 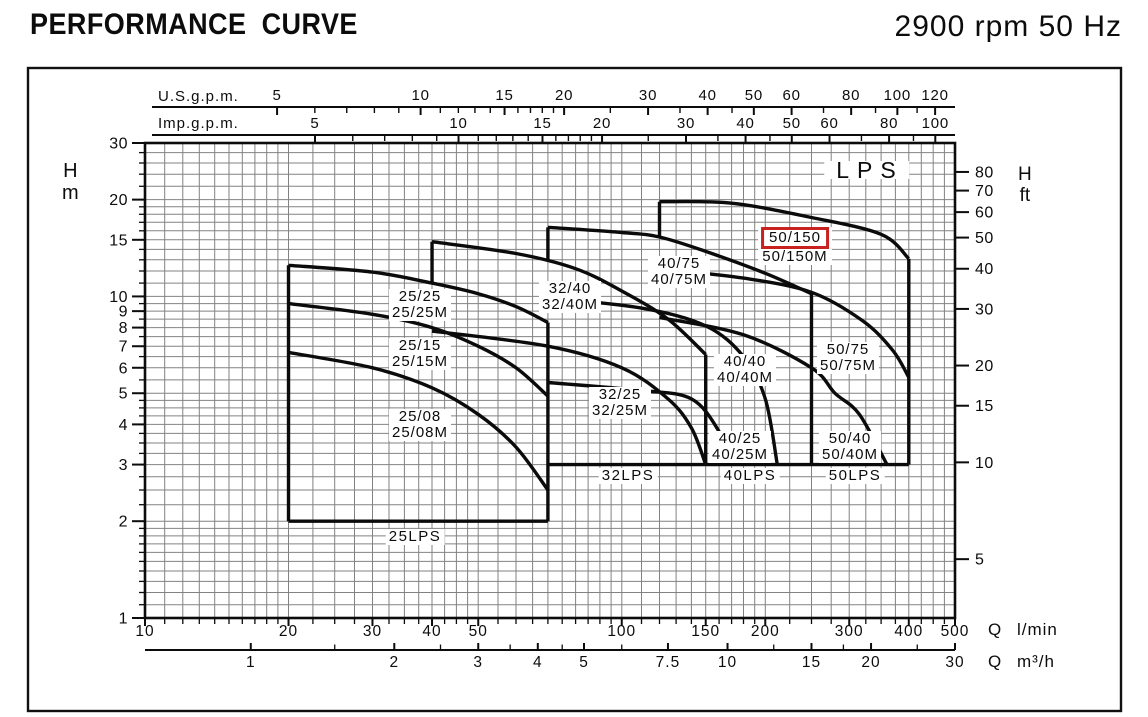 What do you see at coordinates (415, 537) in the screenshot?
I see `label-25lps: 25LPS` at bounding box center [415, 537].